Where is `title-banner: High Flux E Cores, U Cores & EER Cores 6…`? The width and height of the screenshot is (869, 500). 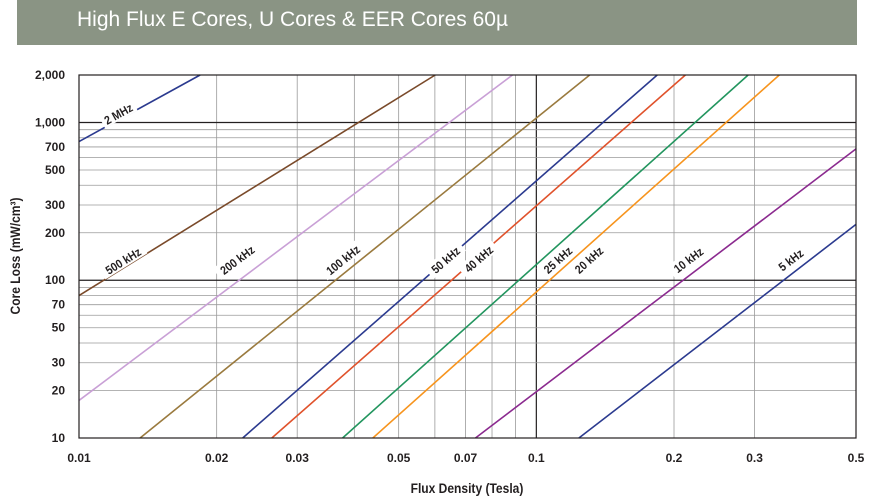 title-banner: High Flux E Cores, U Cores & EER Cores 6… is located at coordinates (437, 22).